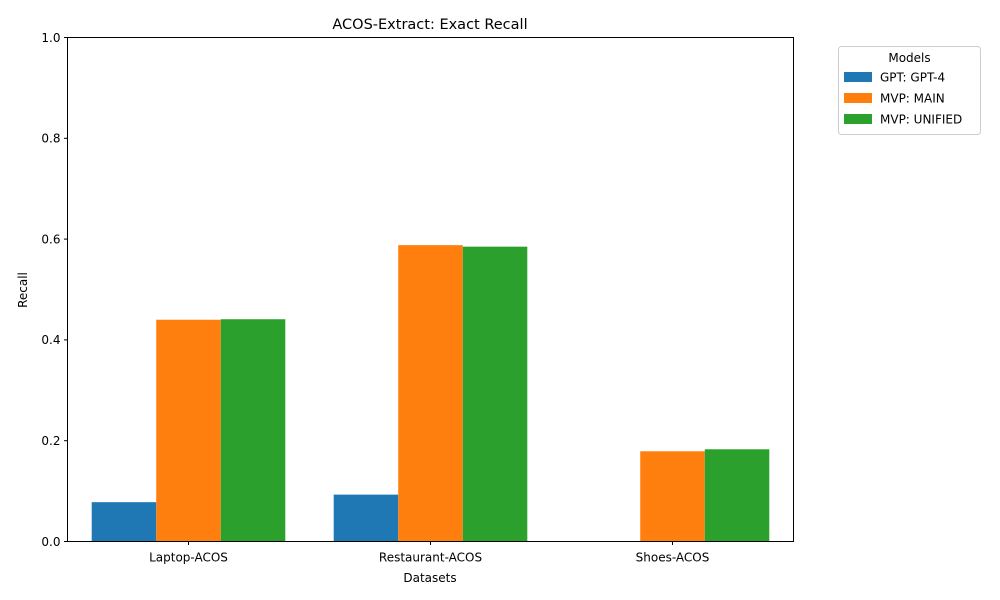  I want to click on x-axis-title: Datasets, so click(429, 578).